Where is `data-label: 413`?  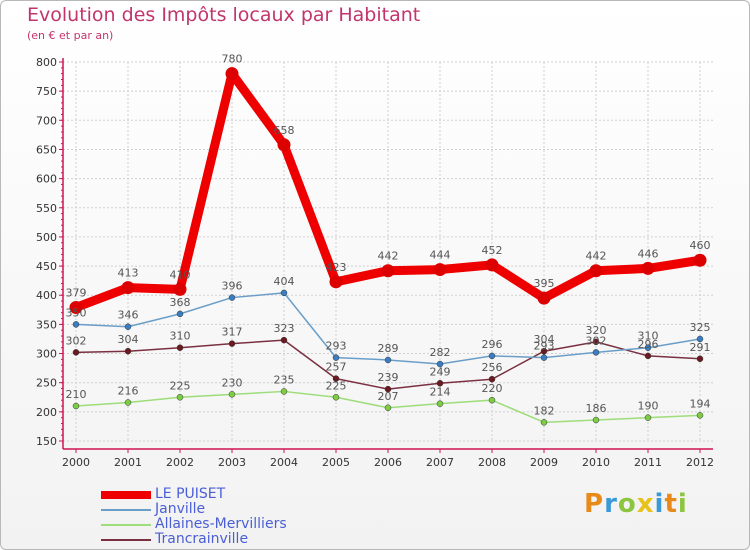
data-label: 413 is located at coordinates (128, 273).